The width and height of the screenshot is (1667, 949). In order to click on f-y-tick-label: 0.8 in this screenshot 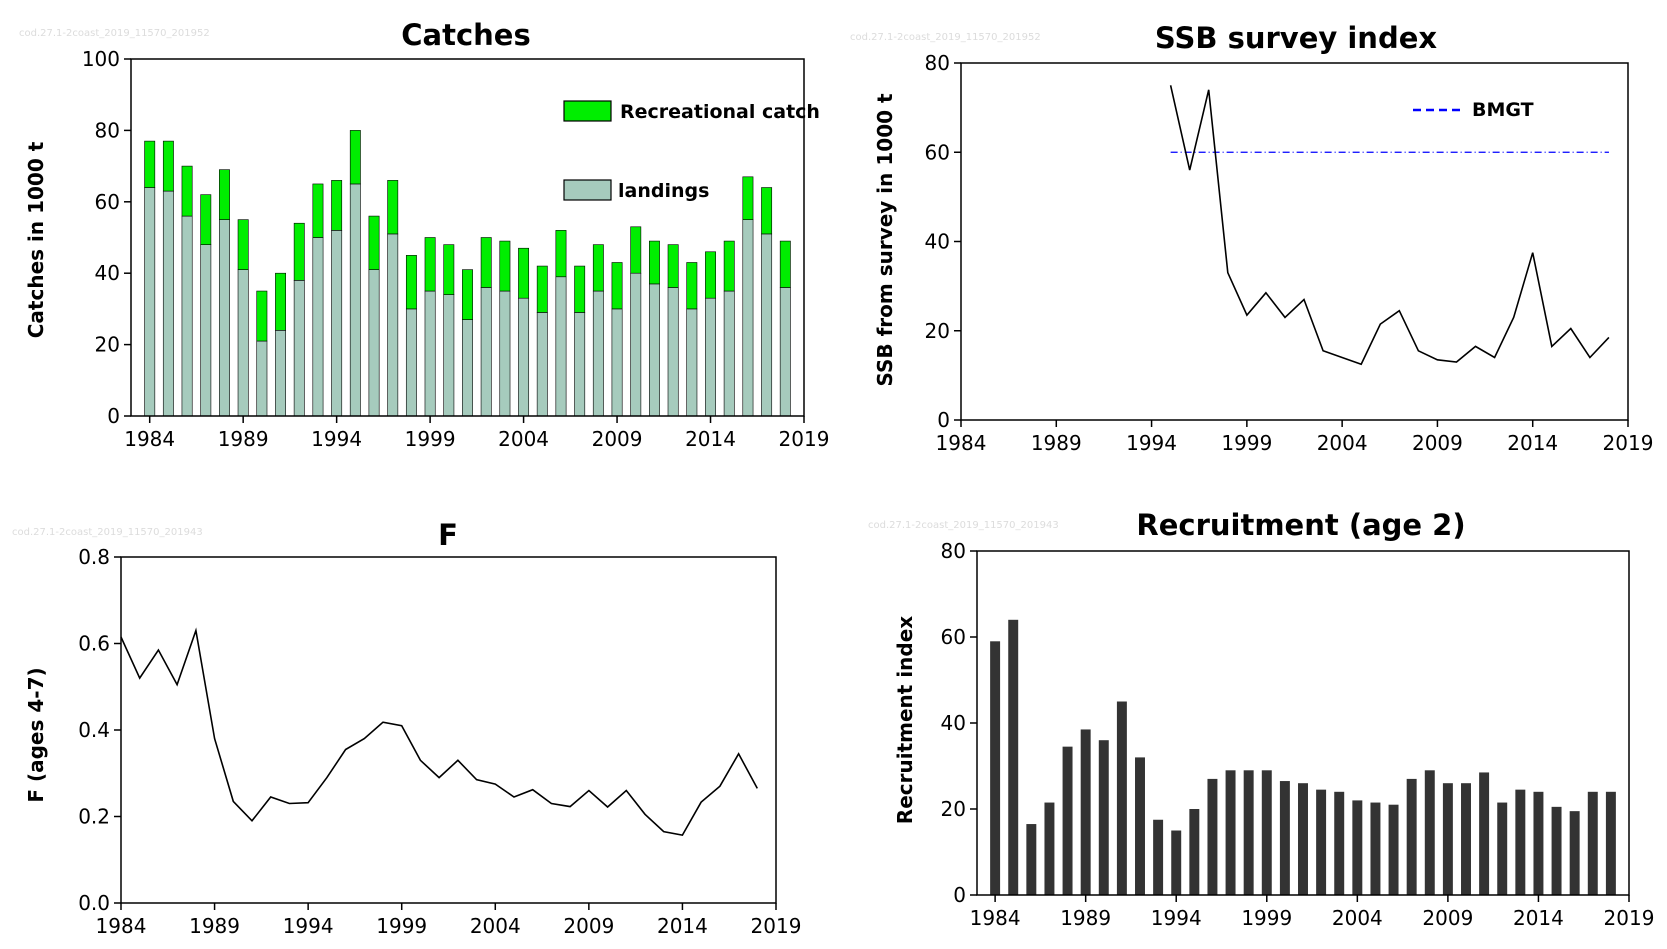, I will do `click(94, 557)`.